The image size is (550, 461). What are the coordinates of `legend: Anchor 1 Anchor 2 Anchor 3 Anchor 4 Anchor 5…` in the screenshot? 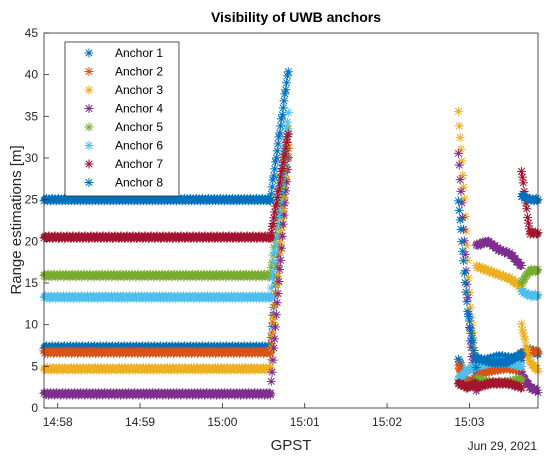 It's located at (122, 119).